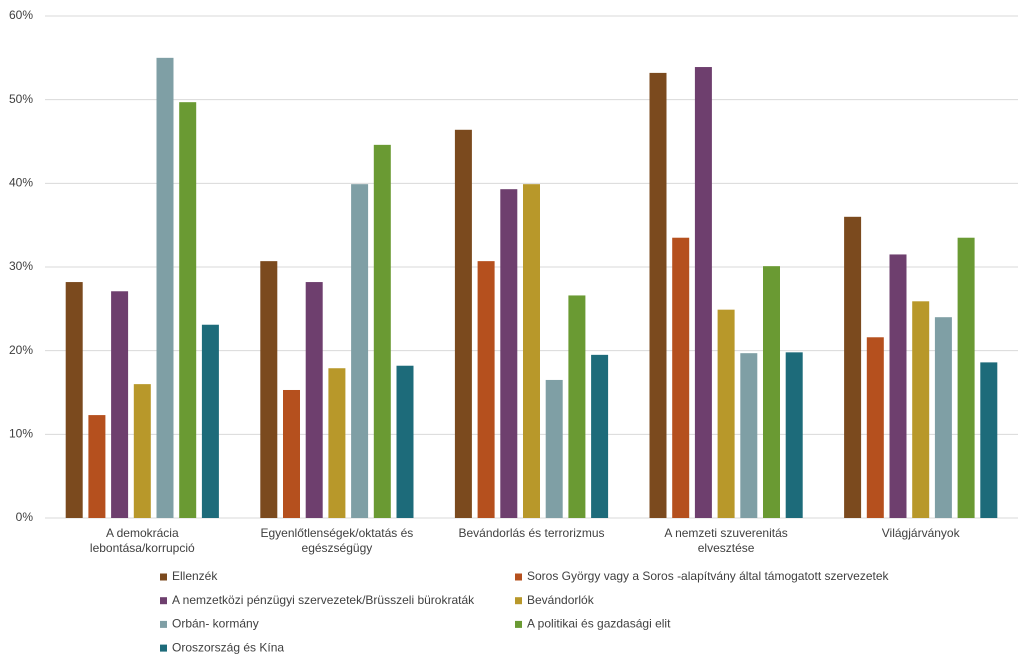 The height and width of the screenshot is (667, 1024). Describe the element at coordinates (228, 647) in the screenshot. I see `legend-label: Oroszország és Kína` at that location.